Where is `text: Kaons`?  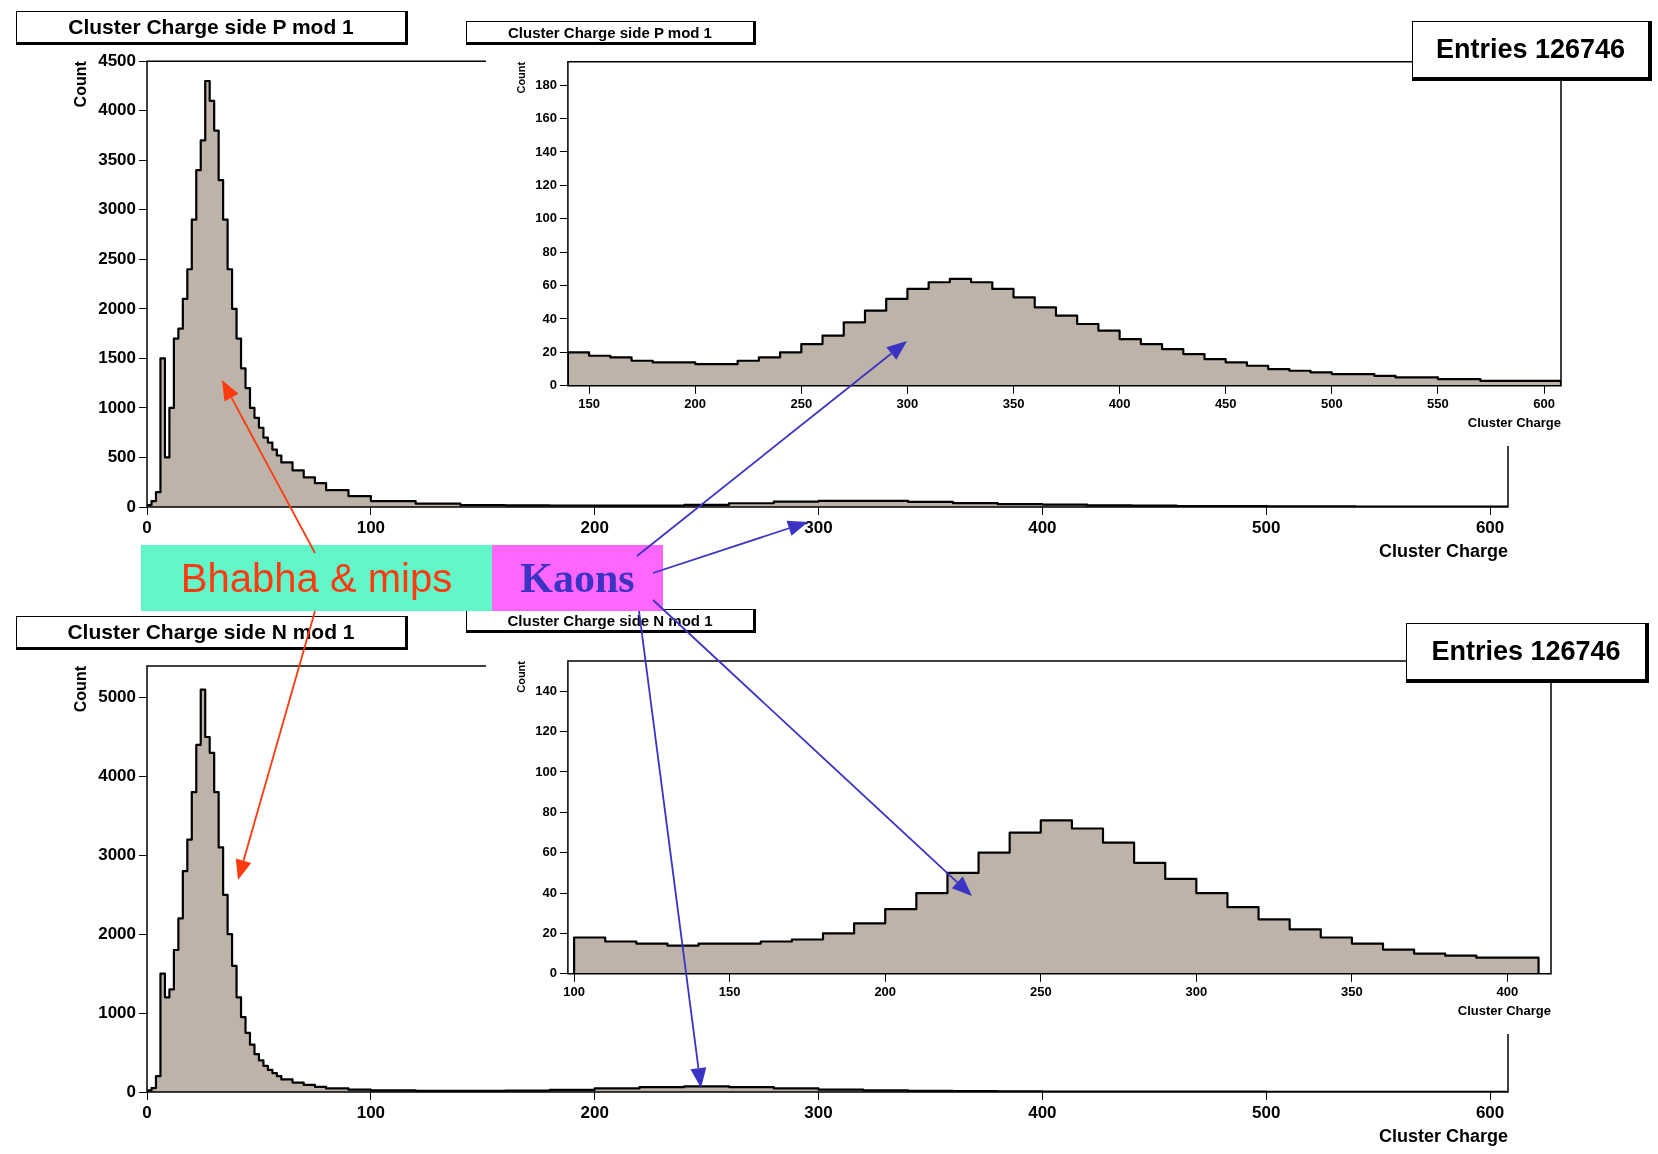 text: Kaons is located at coordinates (577, 578).